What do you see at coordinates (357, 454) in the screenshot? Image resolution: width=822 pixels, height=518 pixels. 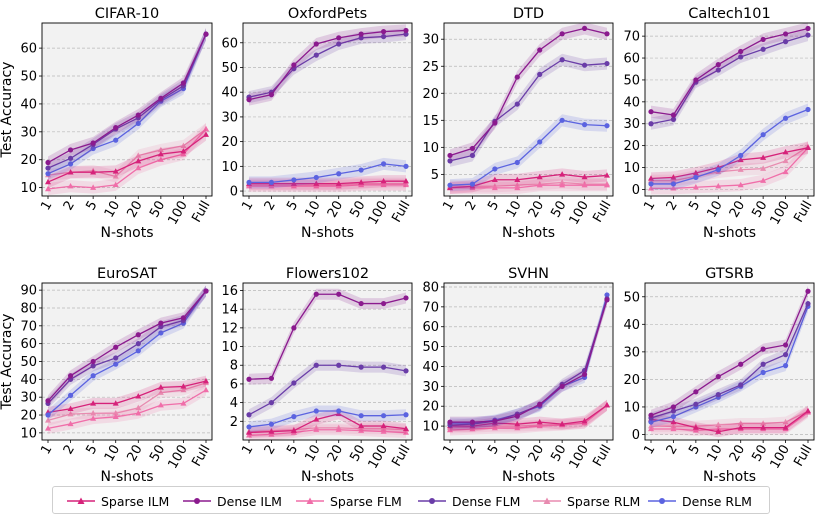 I see `x-tick-label: 50` at bounding box center [357, 454].